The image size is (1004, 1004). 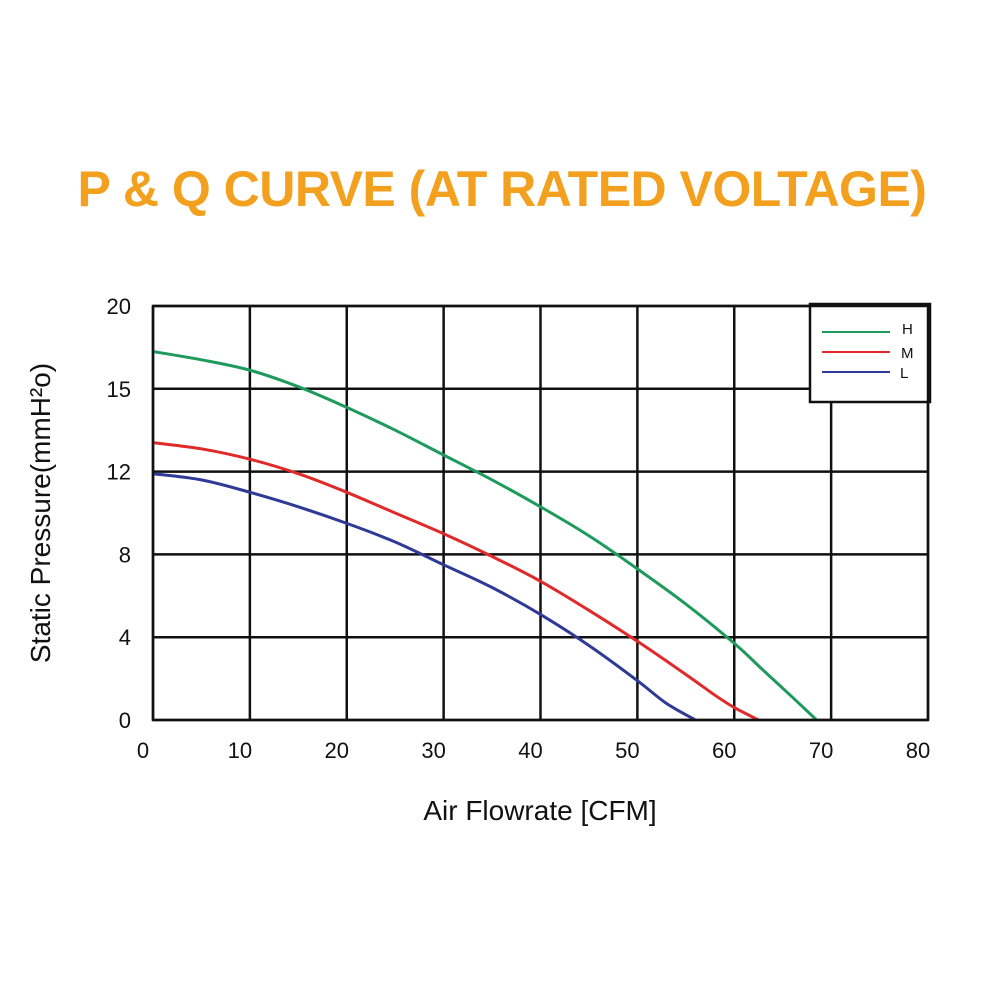 What do you see at coordinates (918, 750) in the screenshot?
I see `x-tick-label: 80` at bounding box center [918, 750].